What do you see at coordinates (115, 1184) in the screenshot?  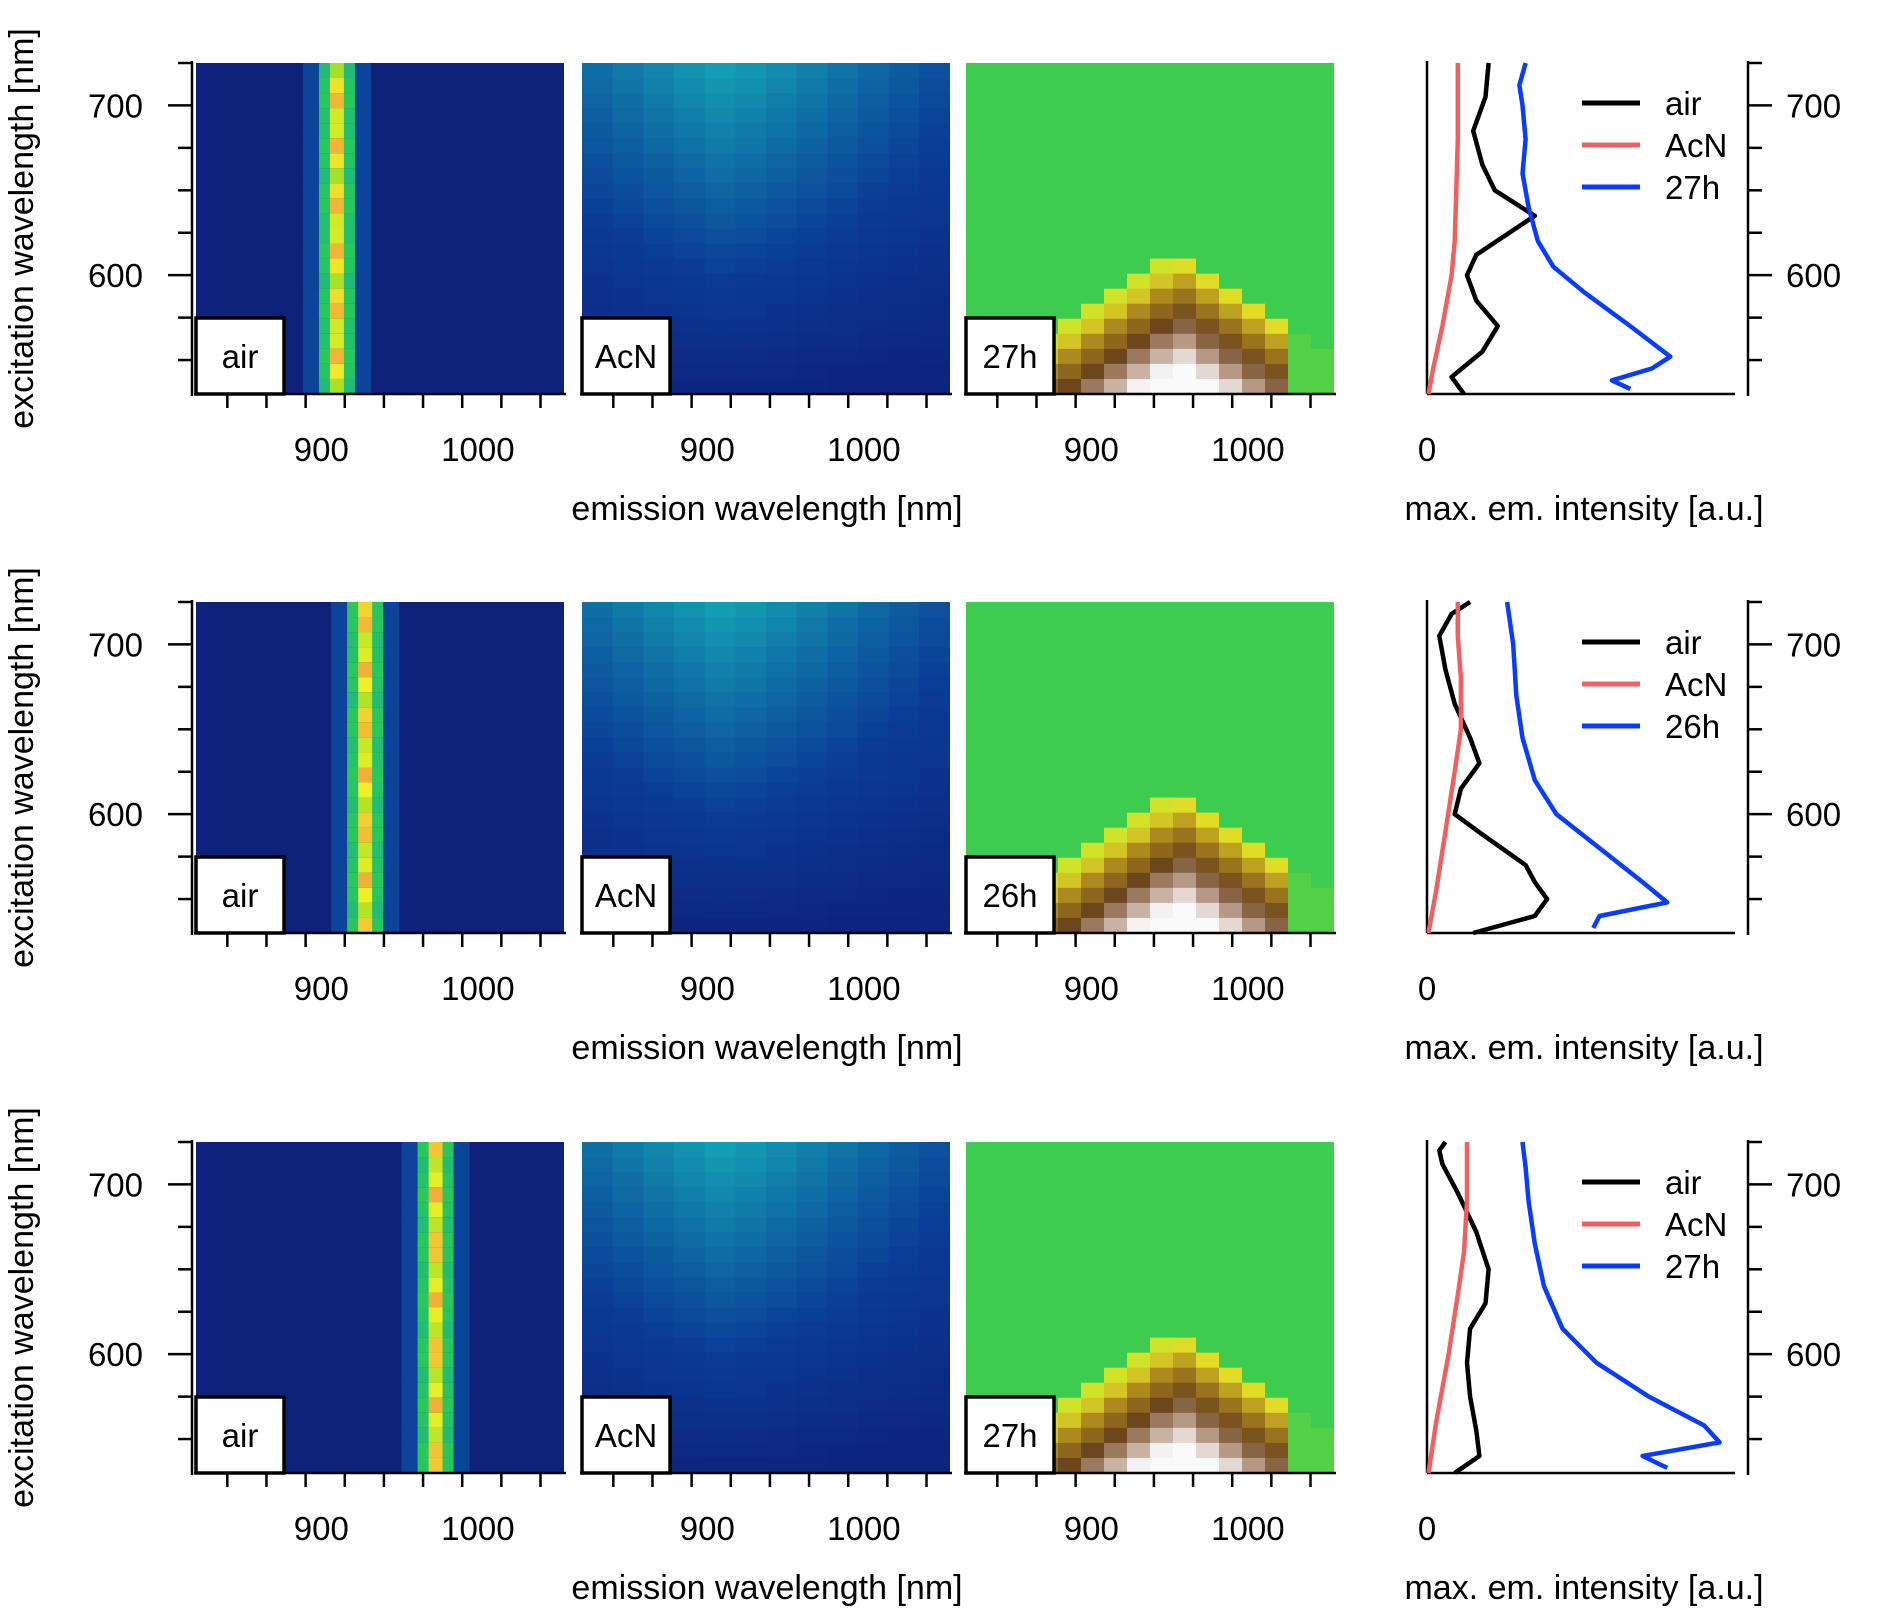 I see `y-tick-label: 700` at bounding box center [115, 1184].